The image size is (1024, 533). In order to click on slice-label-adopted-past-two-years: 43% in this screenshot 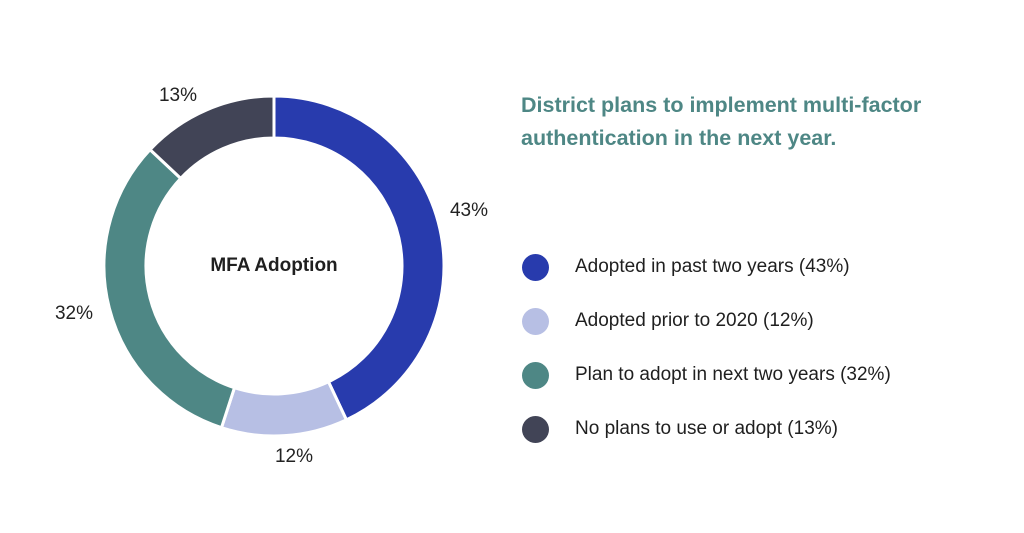, I will do `click(469, 210)`.